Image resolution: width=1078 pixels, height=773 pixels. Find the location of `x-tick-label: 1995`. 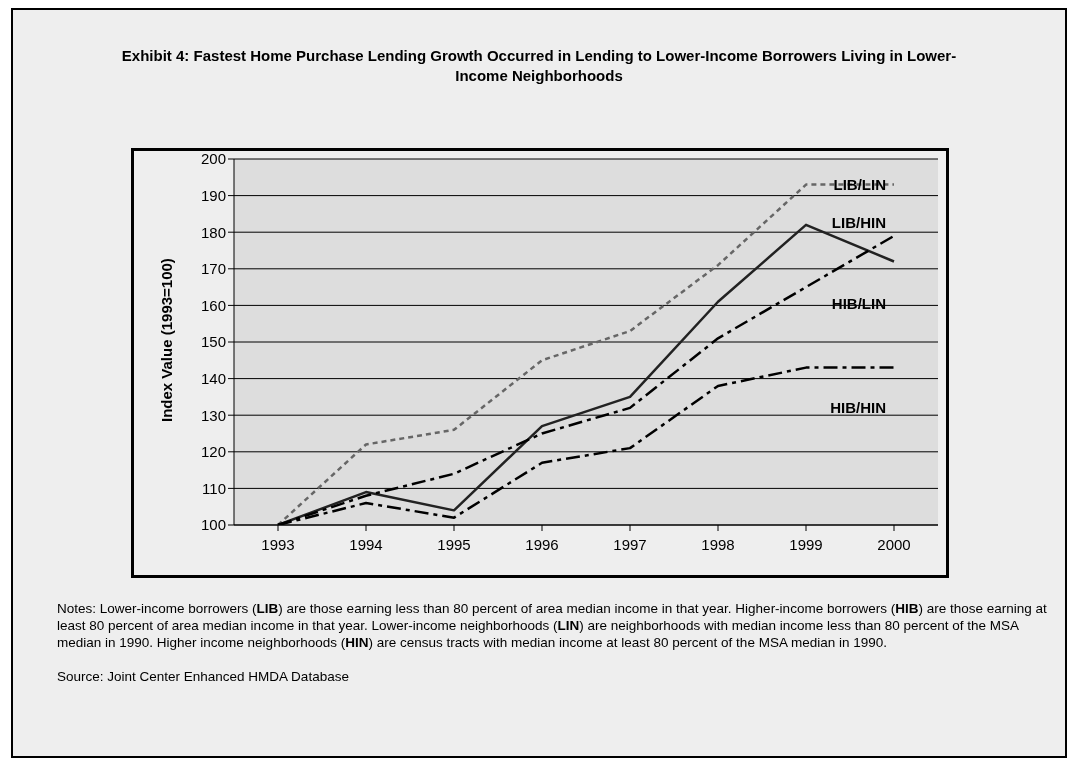

x-tick-label: 1995 is located at coordinates (454, 544).